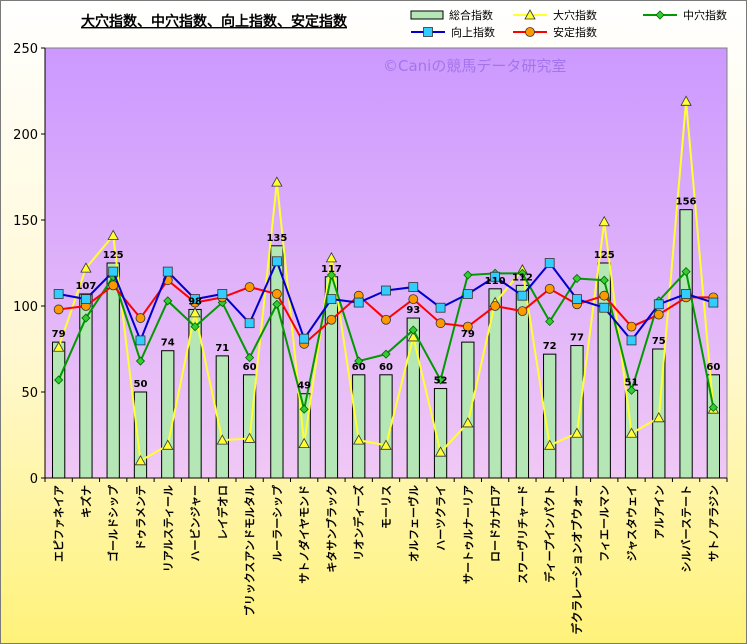 Image resolution: width=747 pixels, height=644 pixels. I want to click on y-axis: 0 50 100 150 200 250, so click(29, 264).